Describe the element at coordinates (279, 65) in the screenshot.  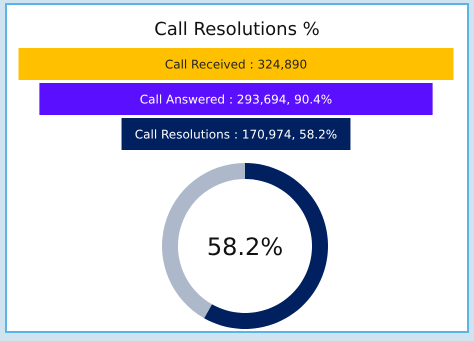
I see `data-label: : 324,890` at that location.